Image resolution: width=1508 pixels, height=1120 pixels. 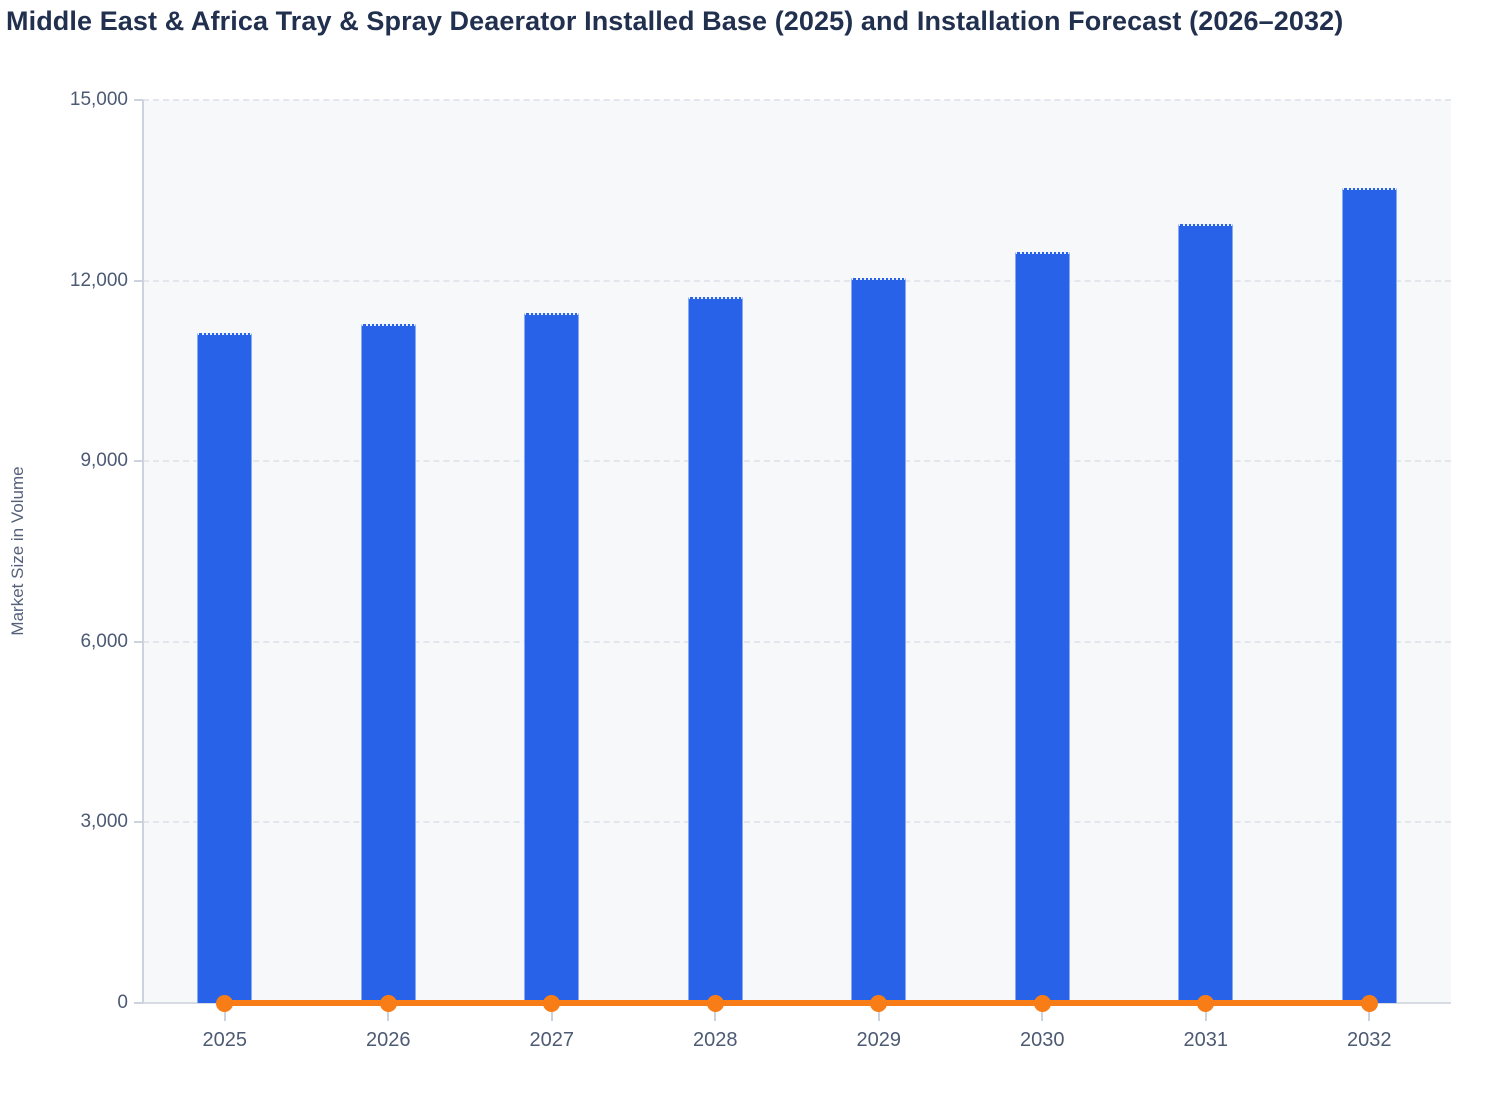 I want to click on line-marker-2031, so click(x=1206, y=1003).